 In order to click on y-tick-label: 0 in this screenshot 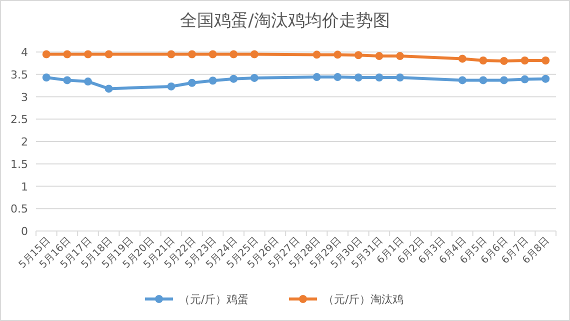, I will do `click(24, 231)`.